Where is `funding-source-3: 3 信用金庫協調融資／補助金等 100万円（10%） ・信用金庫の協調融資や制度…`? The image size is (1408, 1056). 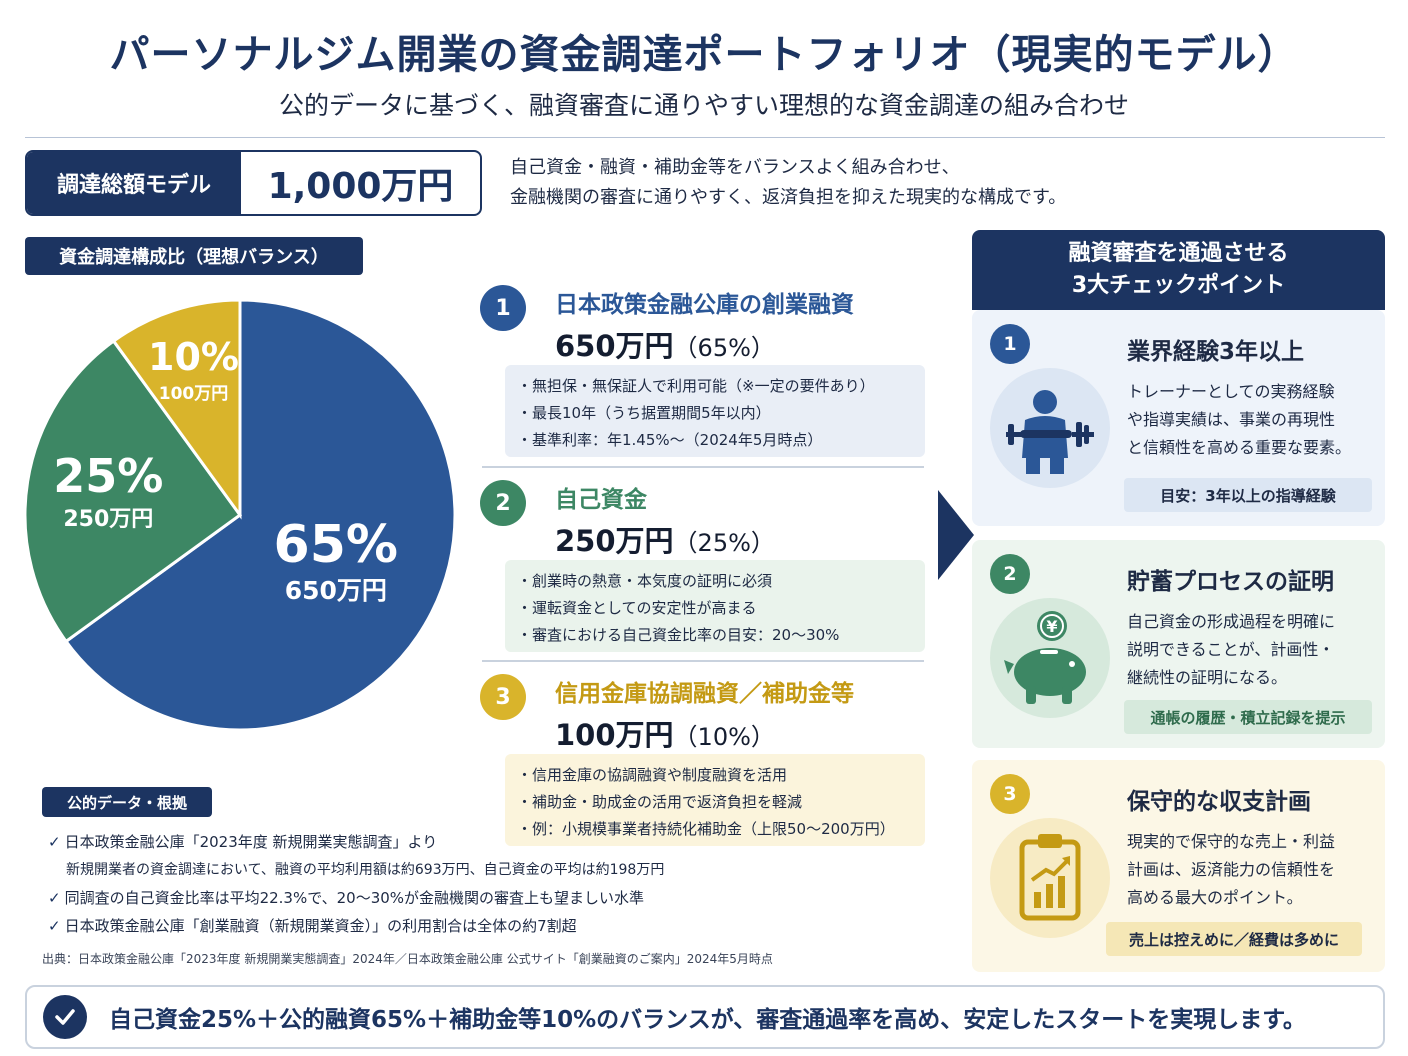 funding-source-3: 3 信用金庫協調融資／補助金等 100万円（10%） ・信用金庫の協調融資や制度… is located at coordinates (703, 764).